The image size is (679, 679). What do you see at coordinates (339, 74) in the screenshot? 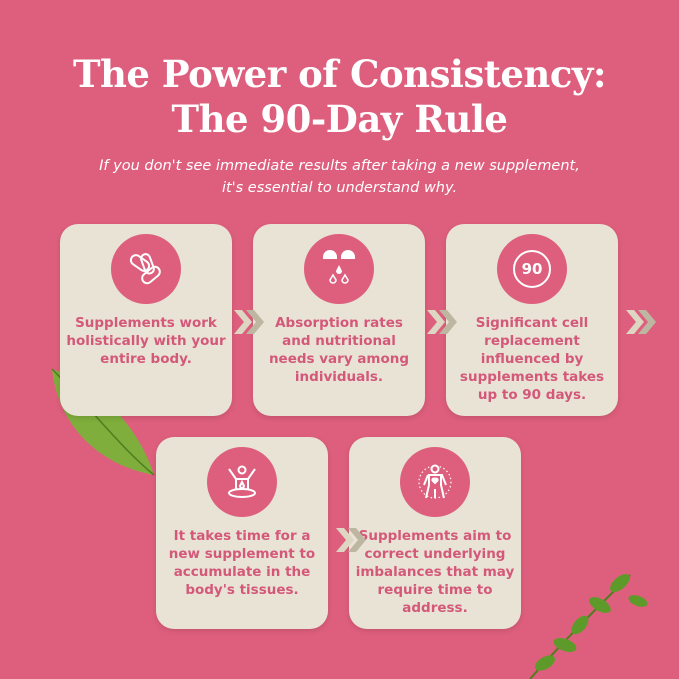
I see `title-line-1: The Power of Consistency:` at bounding box center [339, 74].